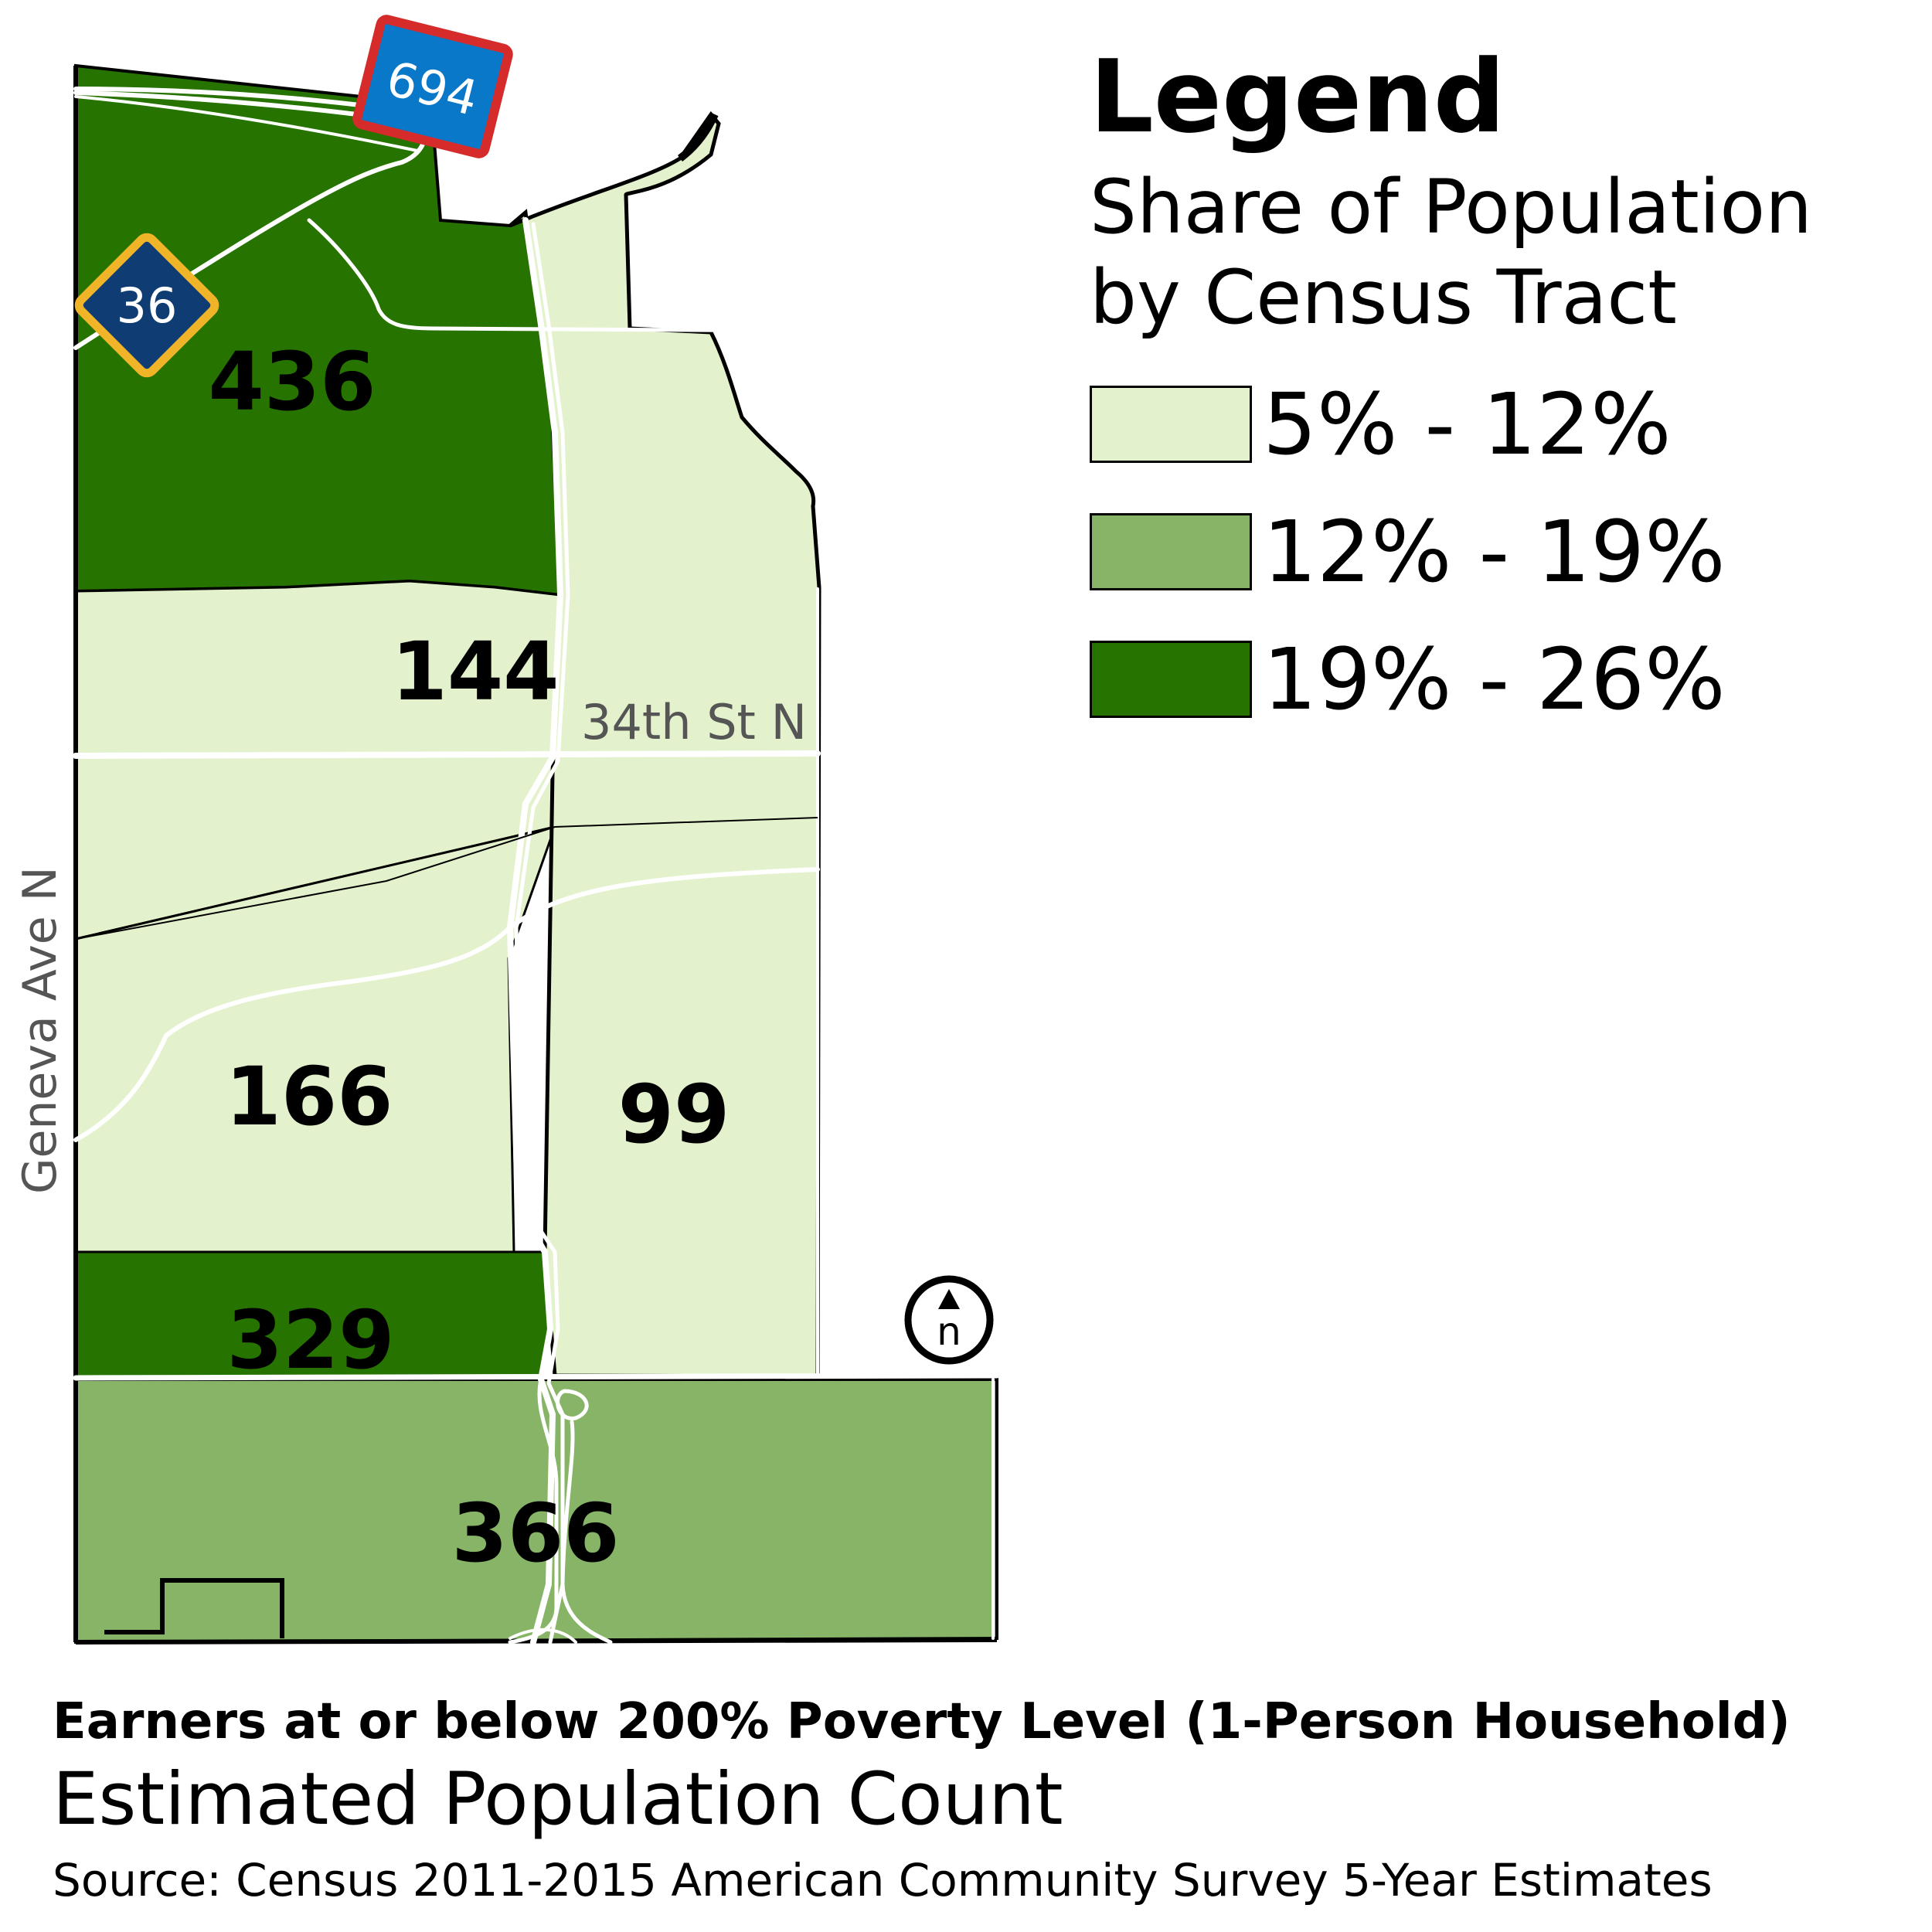 Image resolution: width=1932 pixels, height=1932 pixels. Describe the element at coordinates (558, 1799) in the screenshot. I see `map-subtitle: Estimated Population Count` at that location.